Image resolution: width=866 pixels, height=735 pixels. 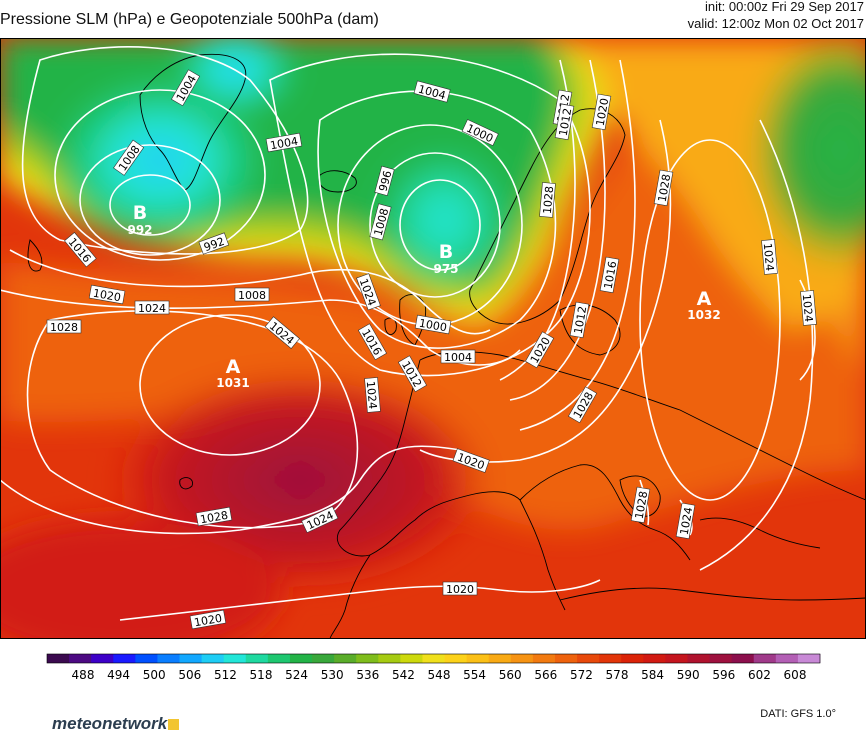 What do you see at coordinates (118, 675) in the screenshot?
I see `colorbar-tick-label: 494` at bounding box center [118, 675].